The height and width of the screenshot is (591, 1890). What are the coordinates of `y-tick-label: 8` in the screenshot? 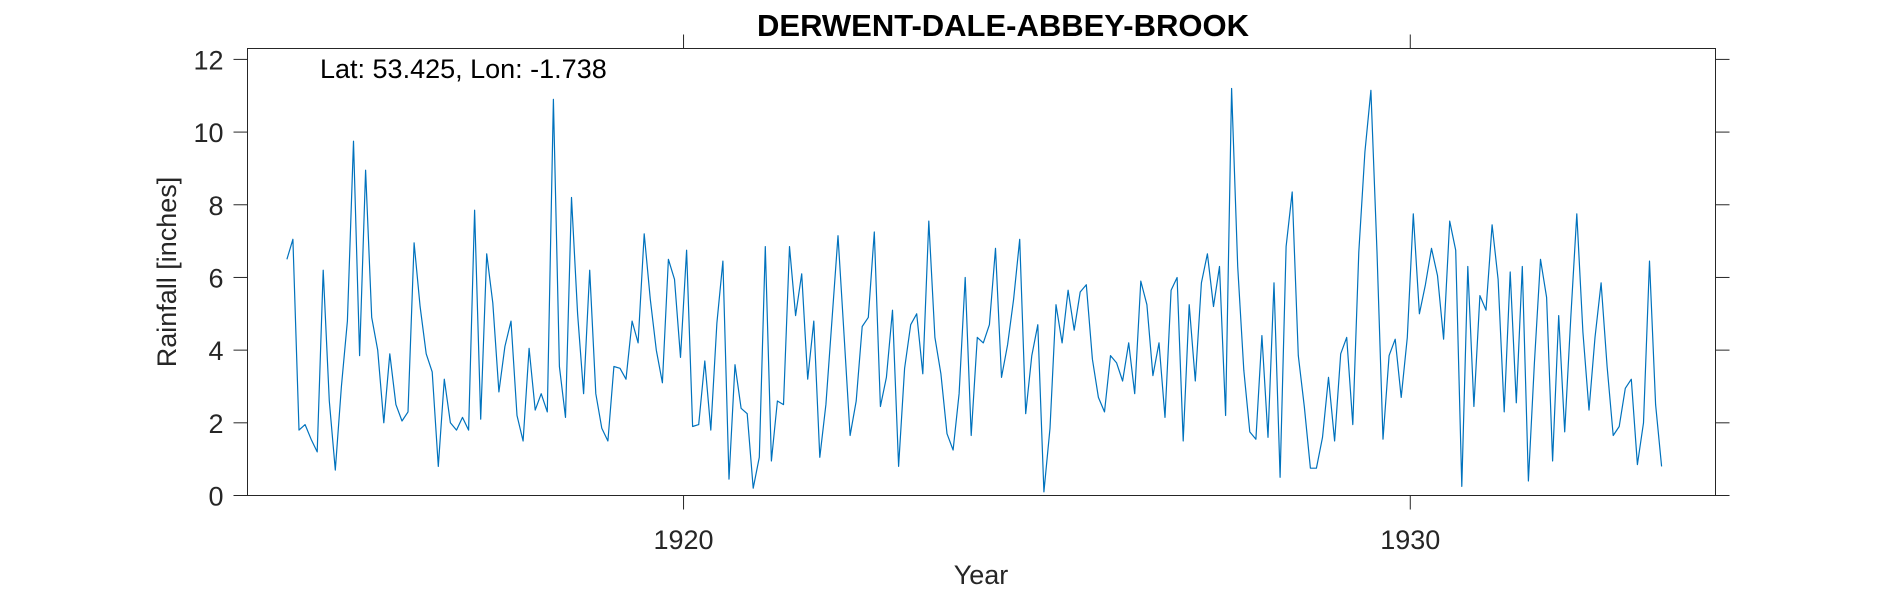 It's located at (215, 206).